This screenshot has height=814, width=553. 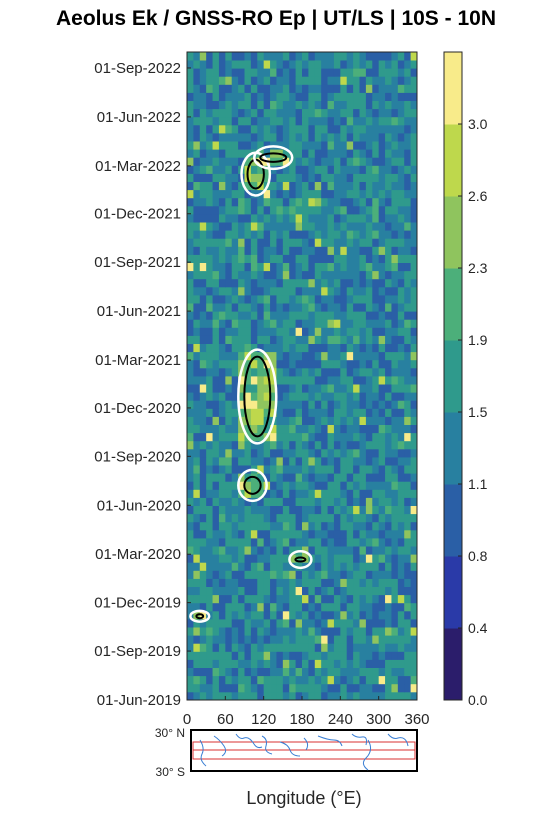 I want to click on contour-outer, so click(x=257, y=396).